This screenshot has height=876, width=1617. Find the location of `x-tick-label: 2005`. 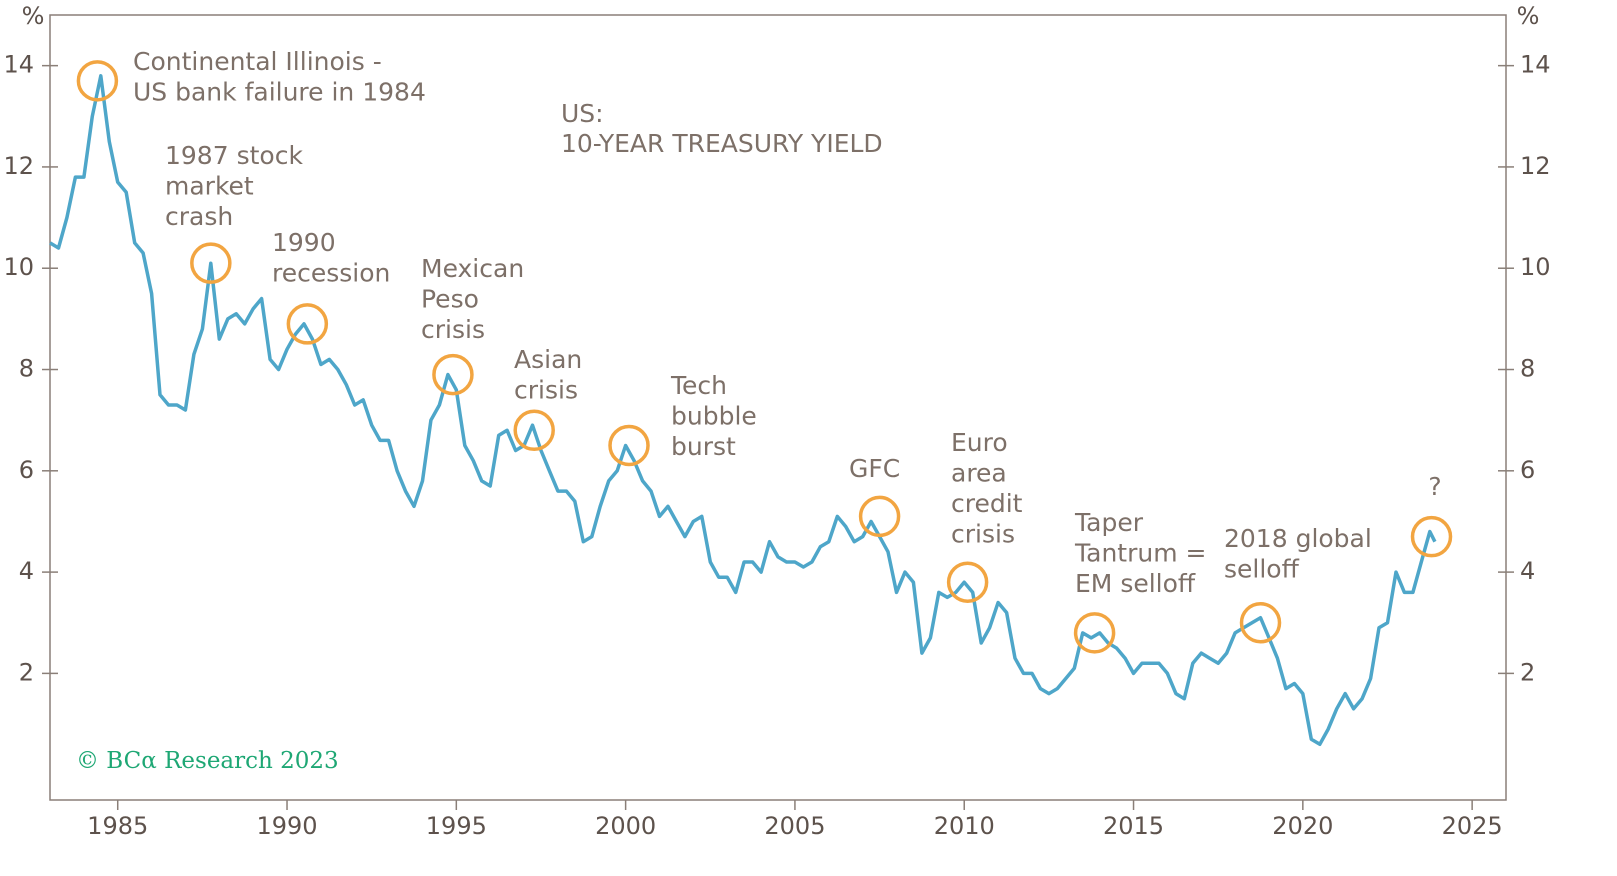

x-tick-label: 2005 is located at coordinates (794, 826).